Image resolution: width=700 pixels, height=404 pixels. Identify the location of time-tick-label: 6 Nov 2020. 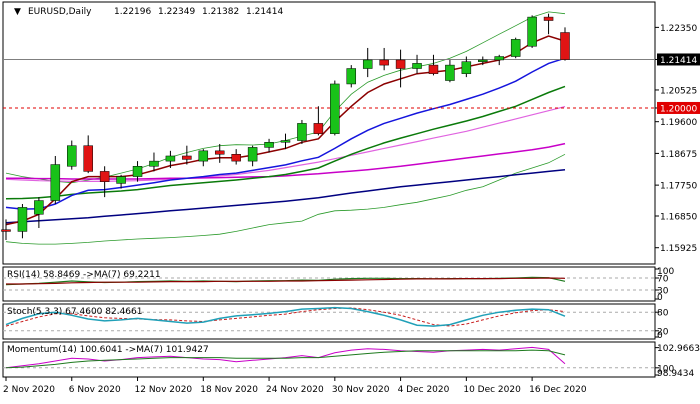
(95, 390).